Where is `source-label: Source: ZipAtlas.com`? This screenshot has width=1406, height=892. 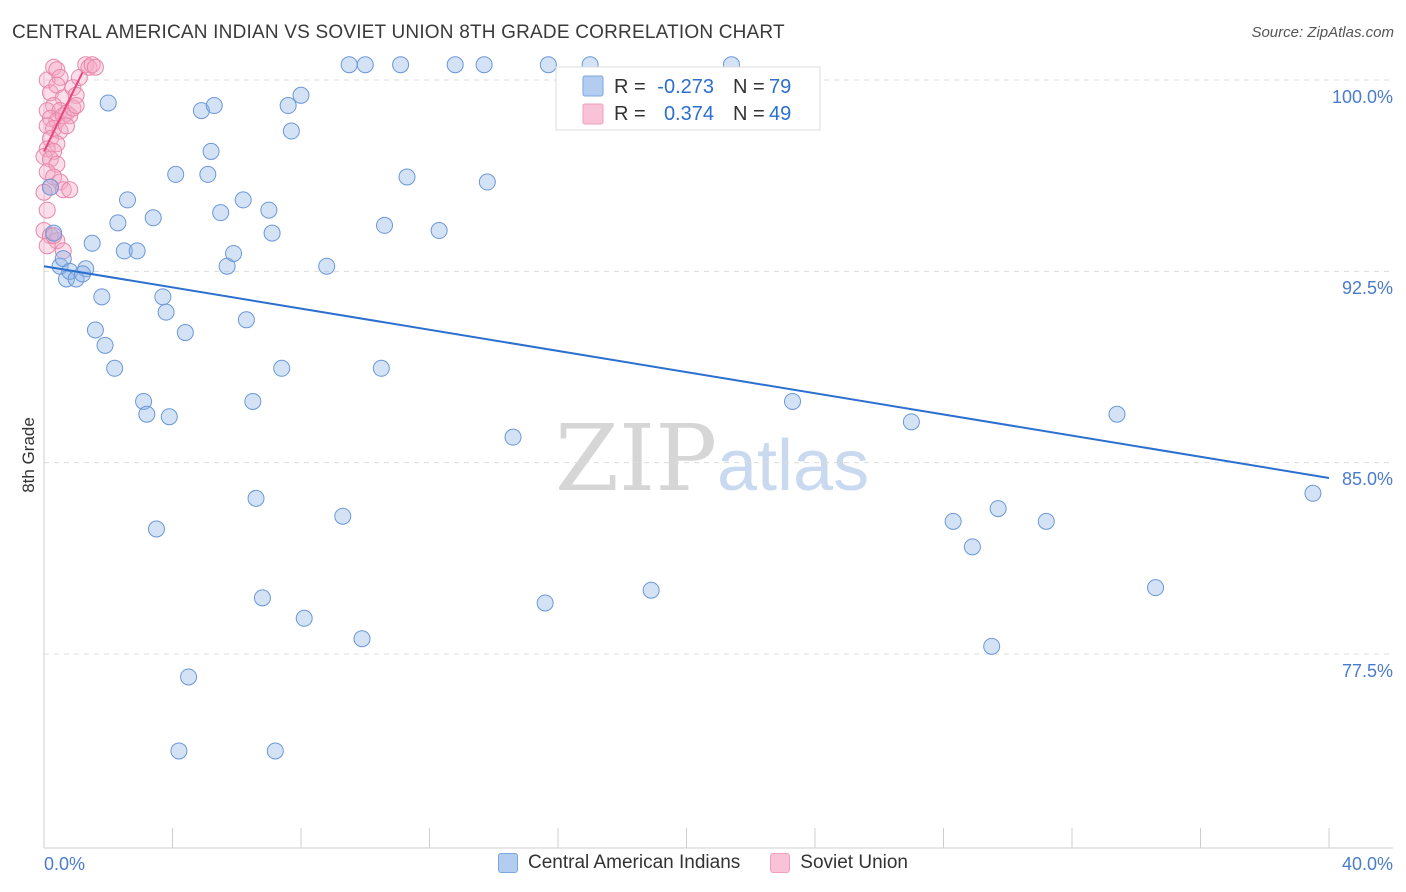
source-label: Source: ZipAtlas.com is located at coordinates (1322, 32).